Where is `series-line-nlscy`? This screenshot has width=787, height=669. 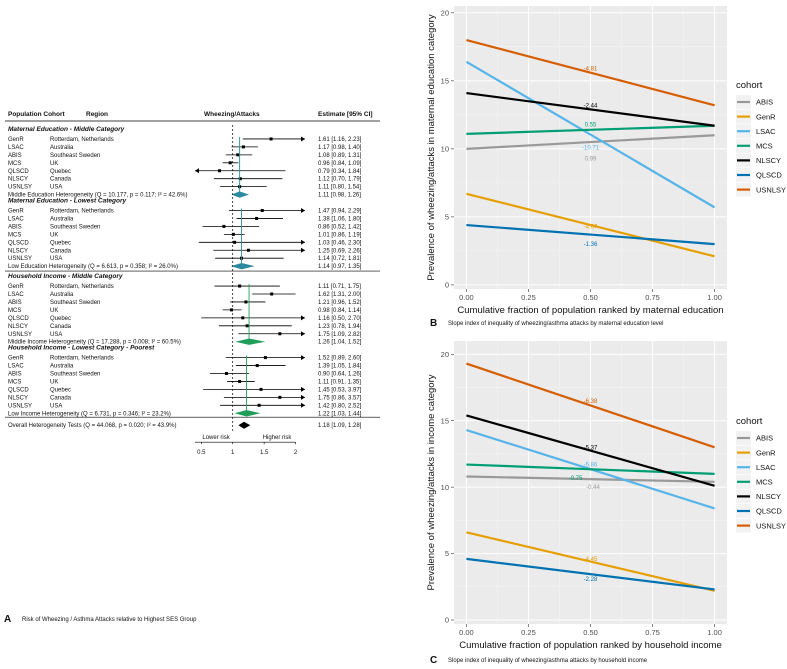 series-line-nlscy is located at coordinates (590, 109).